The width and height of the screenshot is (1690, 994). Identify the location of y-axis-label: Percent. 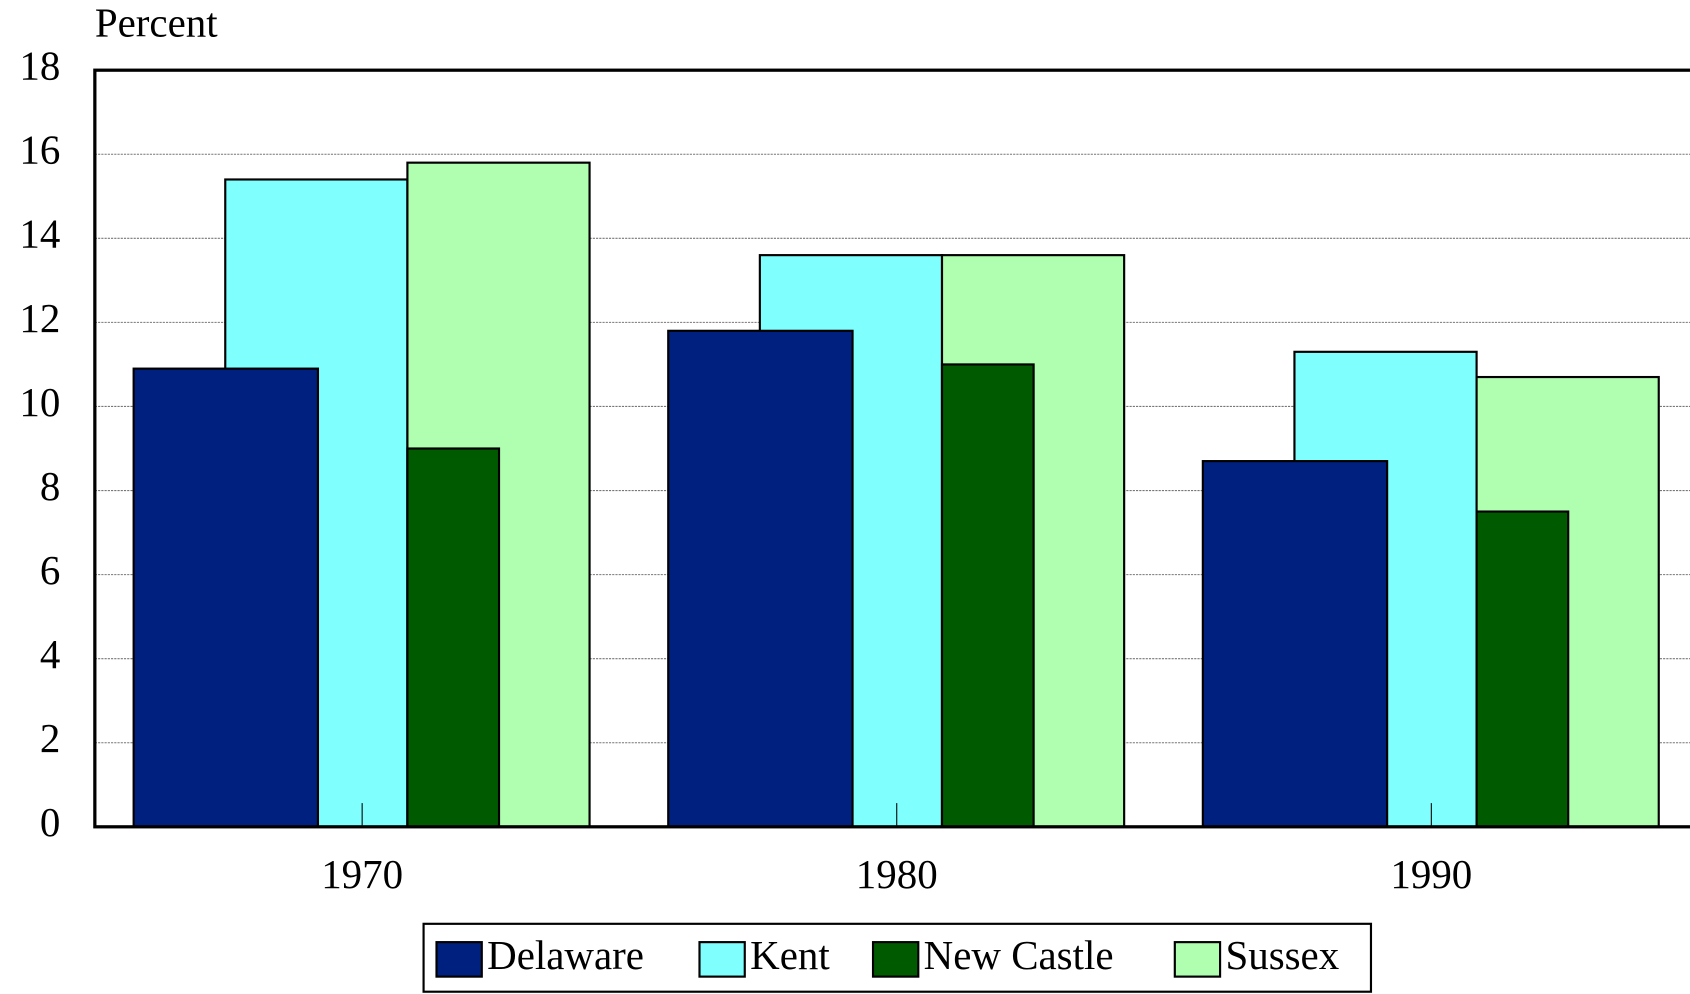
(156, 22).